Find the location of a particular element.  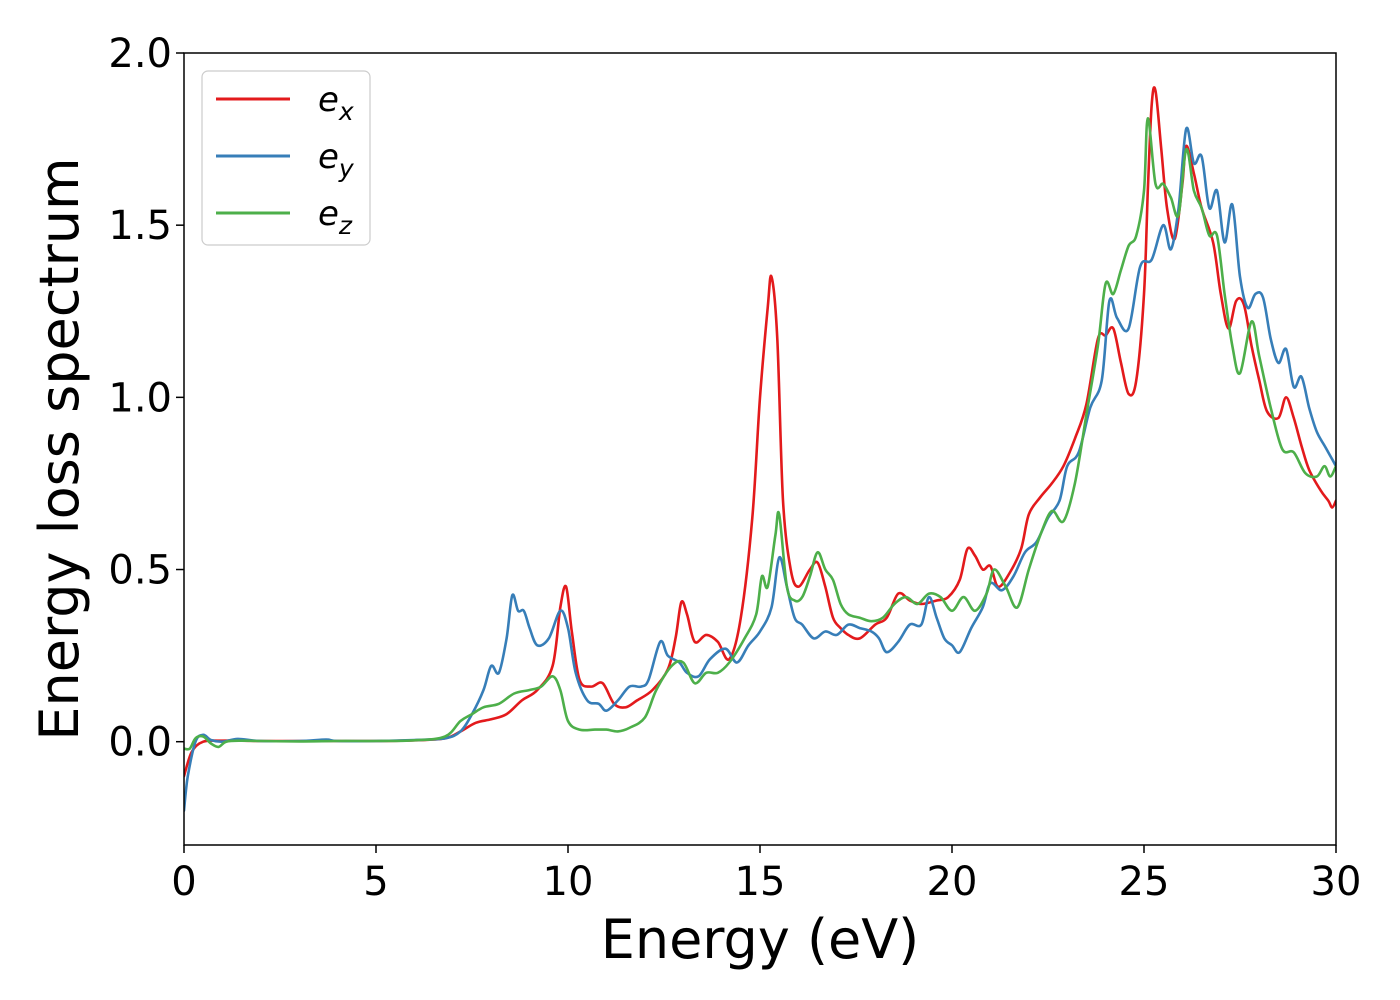

y-tick-label: 2.0 is located at coordinates (140, 54).